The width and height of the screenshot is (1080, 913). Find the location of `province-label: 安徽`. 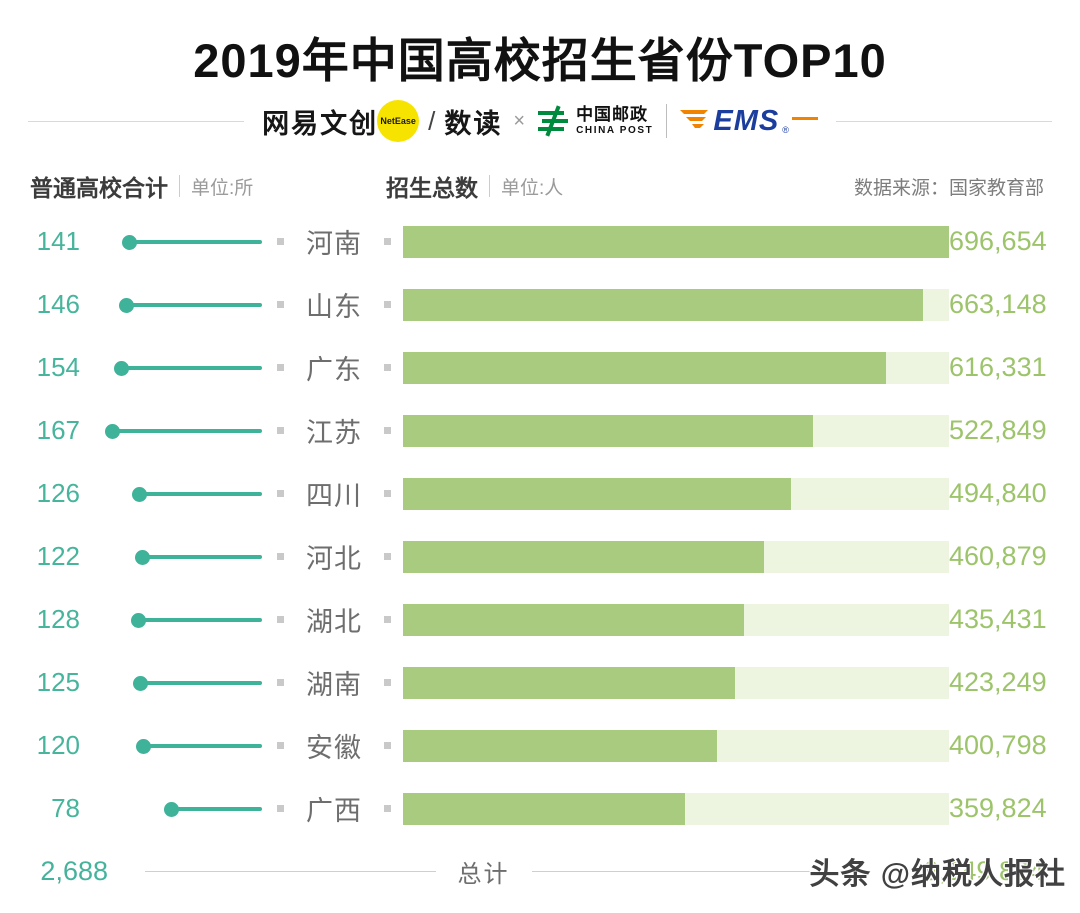

province-label: 安徽 is located at coordinates (334, 748).